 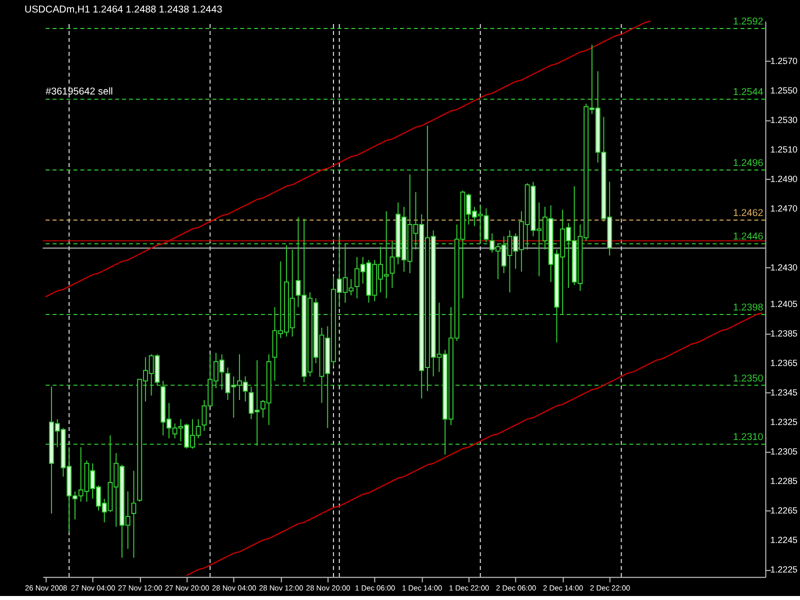 I want to click on ref-line-label: 1.2310, so click(x=748, y=438).